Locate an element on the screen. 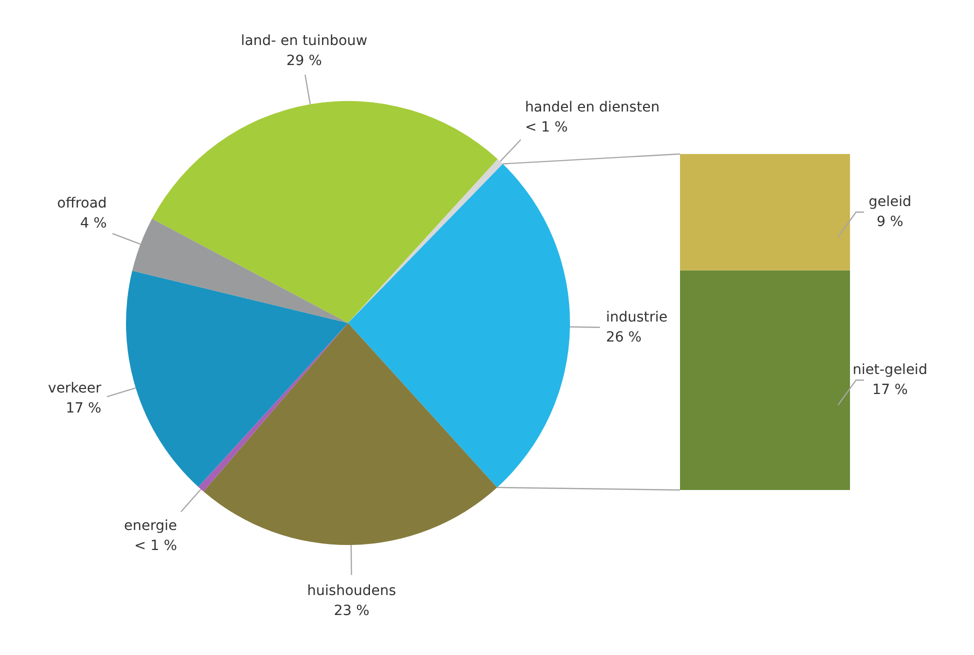 This screenshot has height=655, width=974. data-label: 26 % is located at coordinates (624, 338).